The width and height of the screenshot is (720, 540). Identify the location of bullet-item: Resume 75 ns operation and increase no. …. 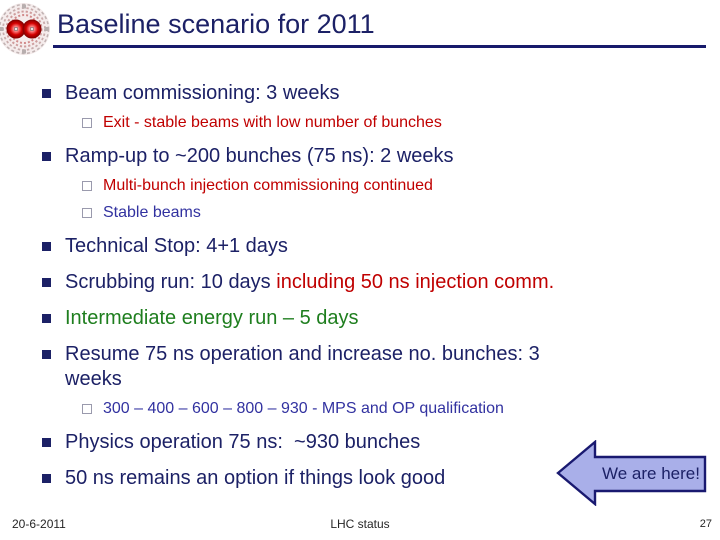
(360, 367).